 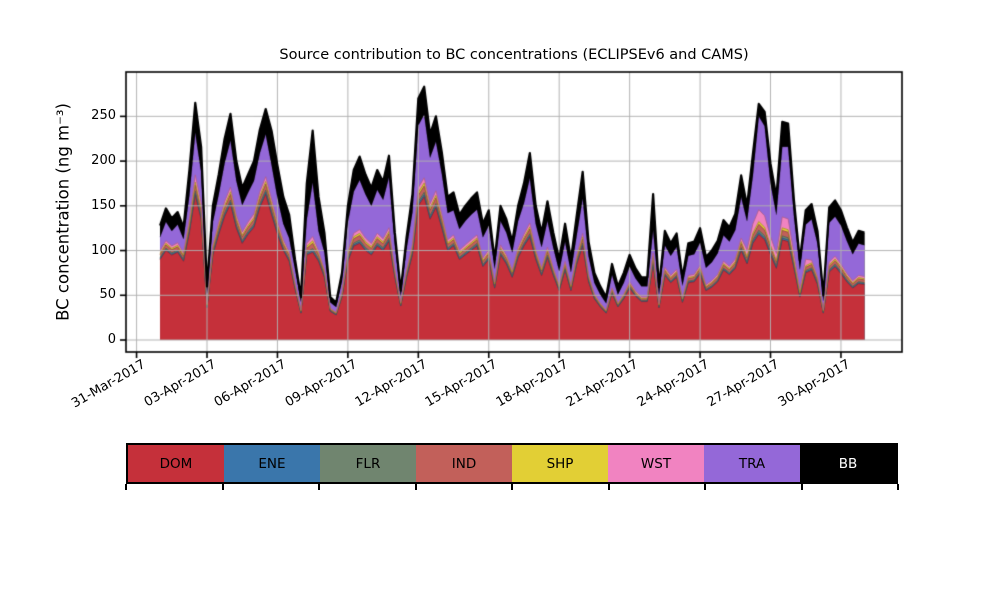 I want to click on y-tick-label: 100, so click(x=103, y=250).